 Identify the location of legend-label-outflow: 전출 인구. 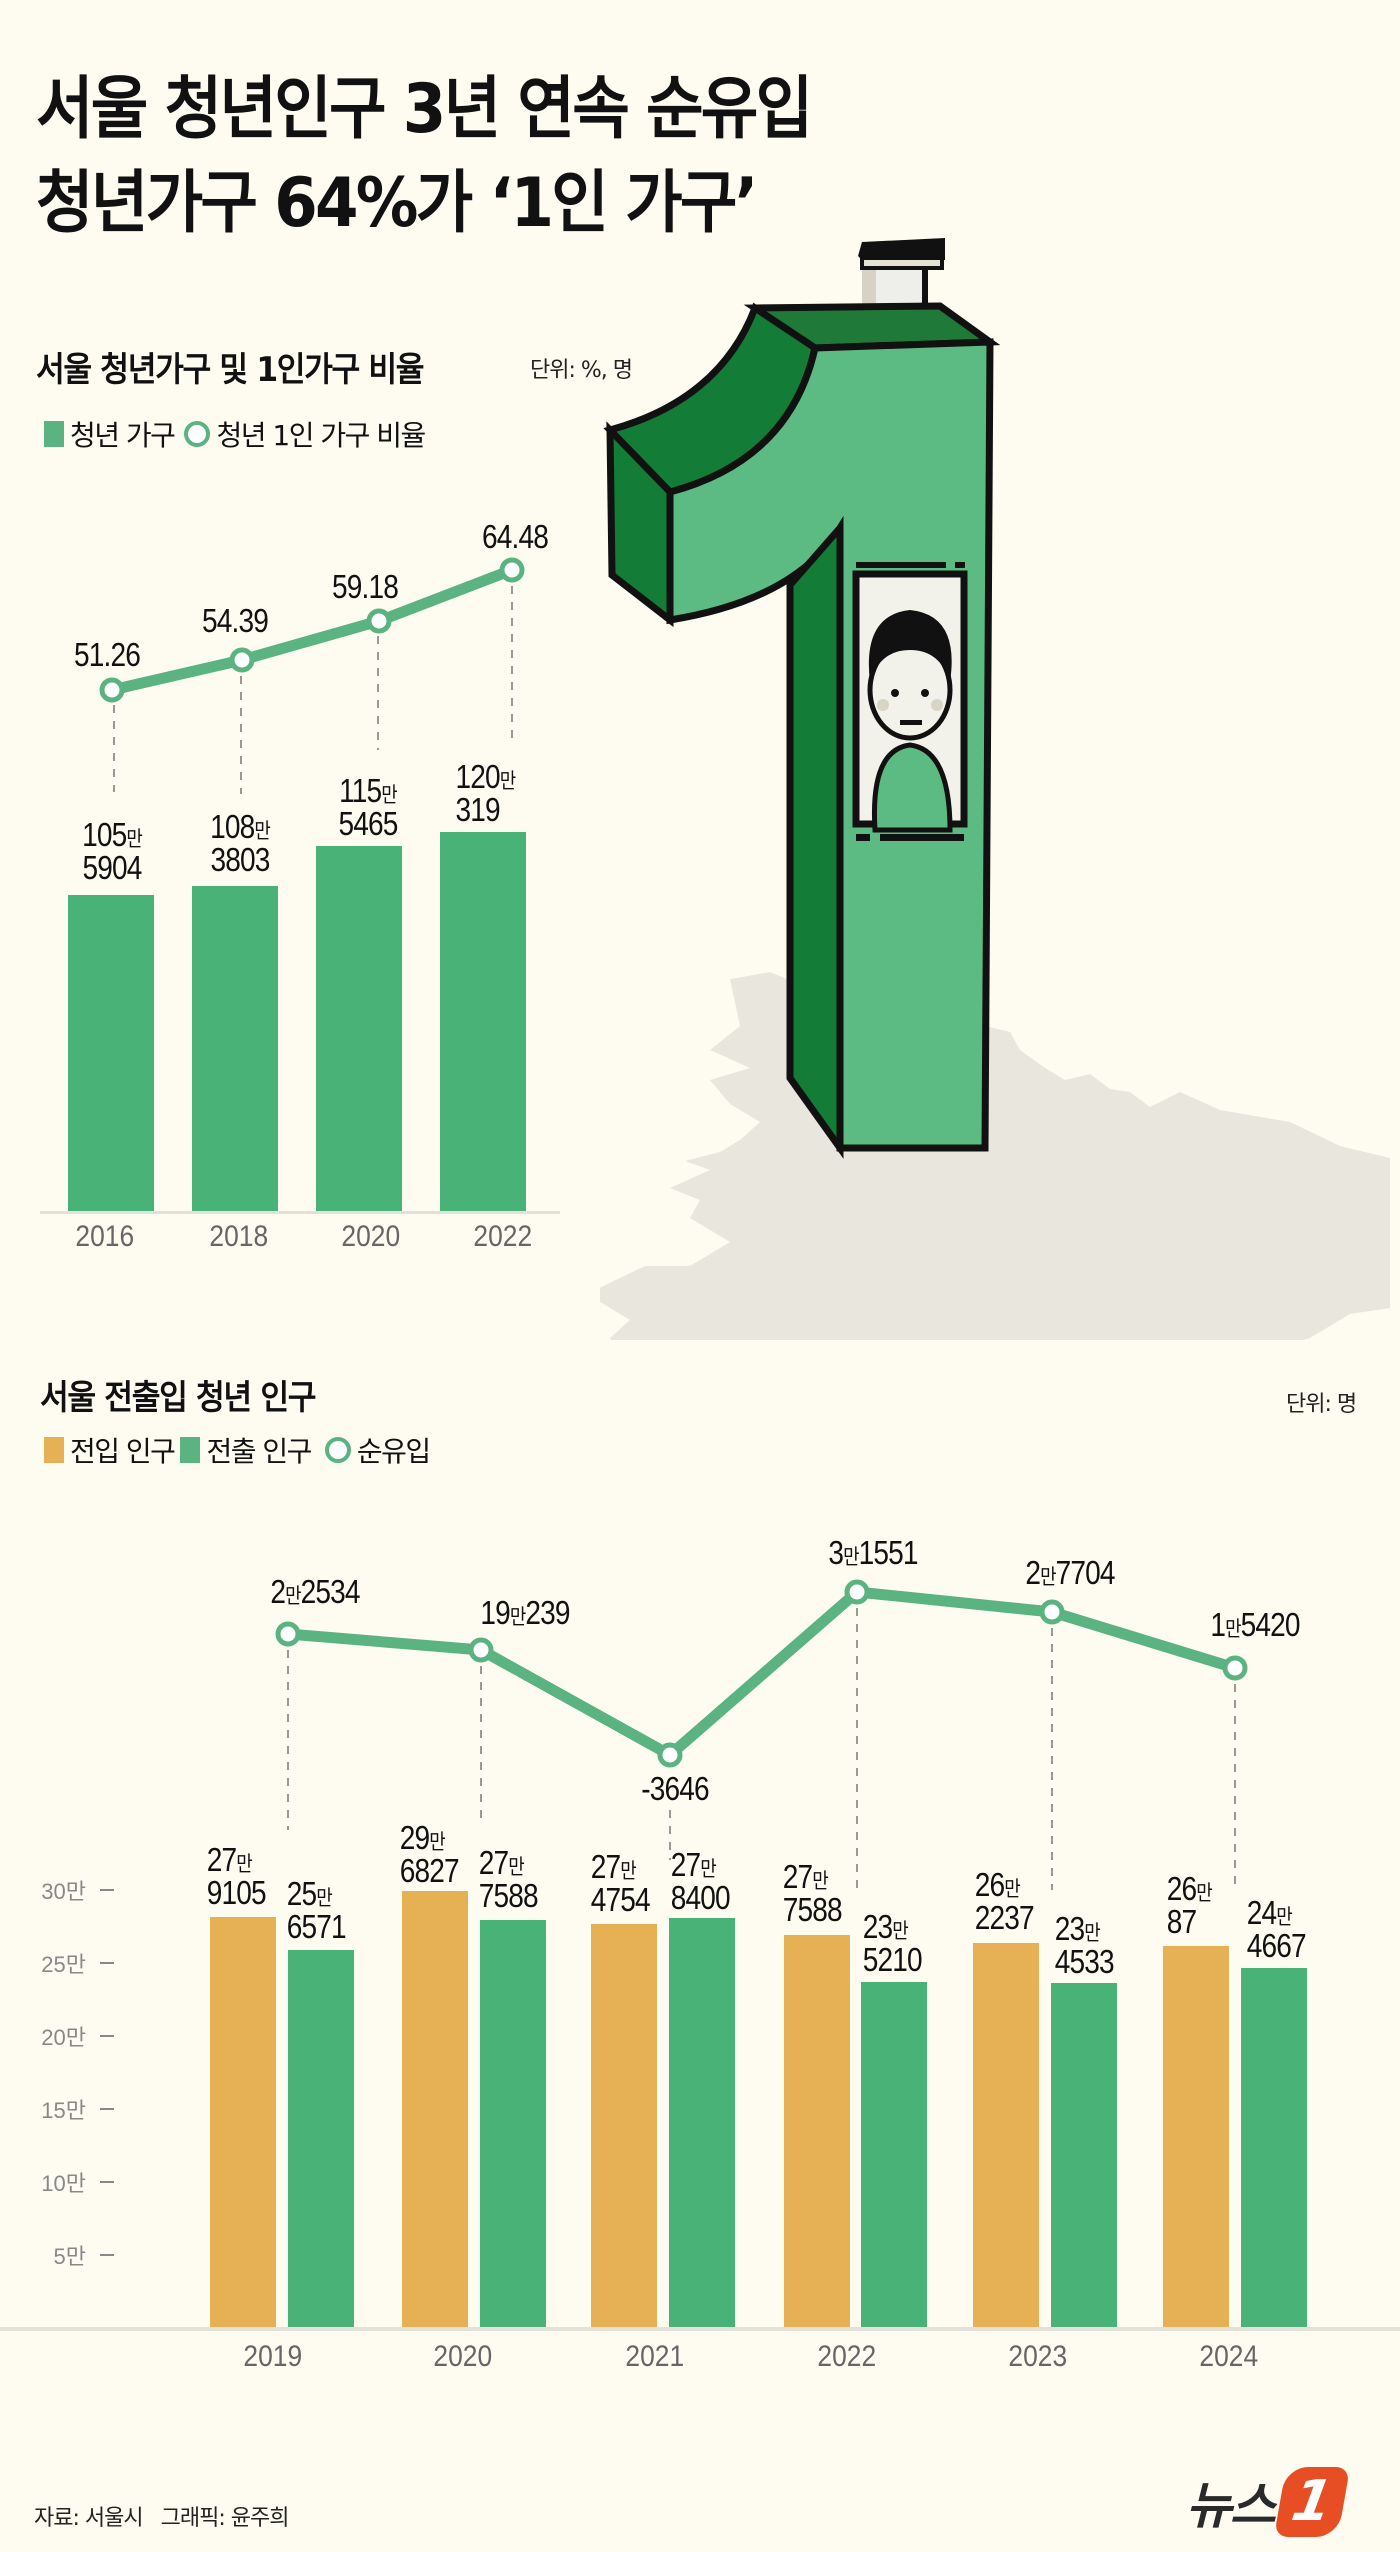
(259, 1451).